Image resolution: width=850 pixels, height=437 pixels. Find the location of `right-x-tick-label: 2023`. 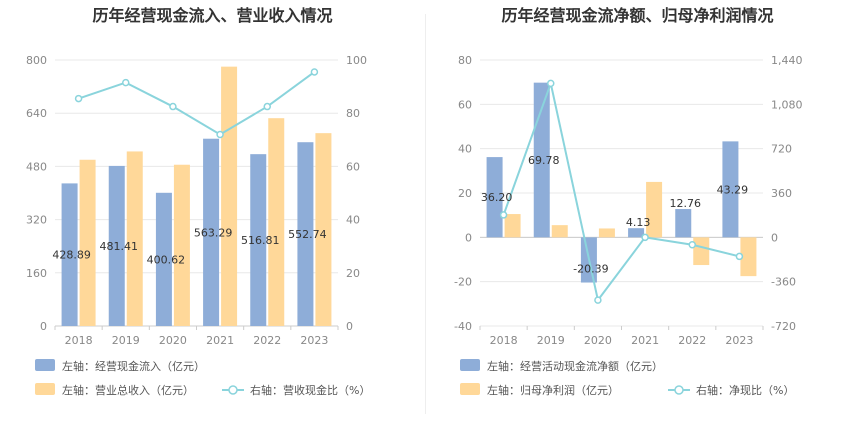

right-x-tick-label: 2023 is located at coordinates (739, 340).